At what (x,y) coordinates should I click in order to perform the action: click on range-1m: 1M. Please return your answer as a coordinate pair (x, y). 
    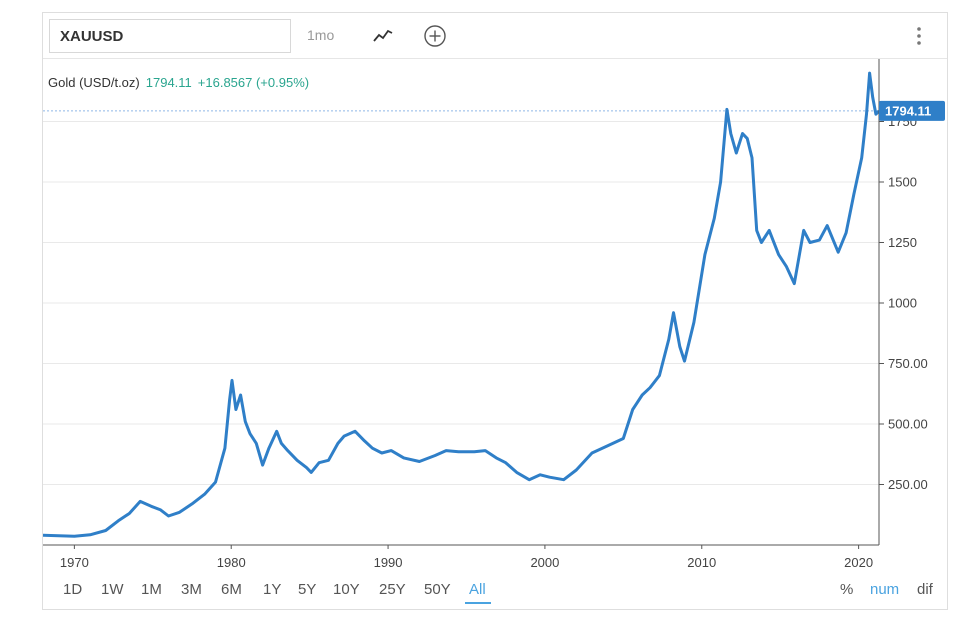
    Looking at the image, I should click on (151, 589).